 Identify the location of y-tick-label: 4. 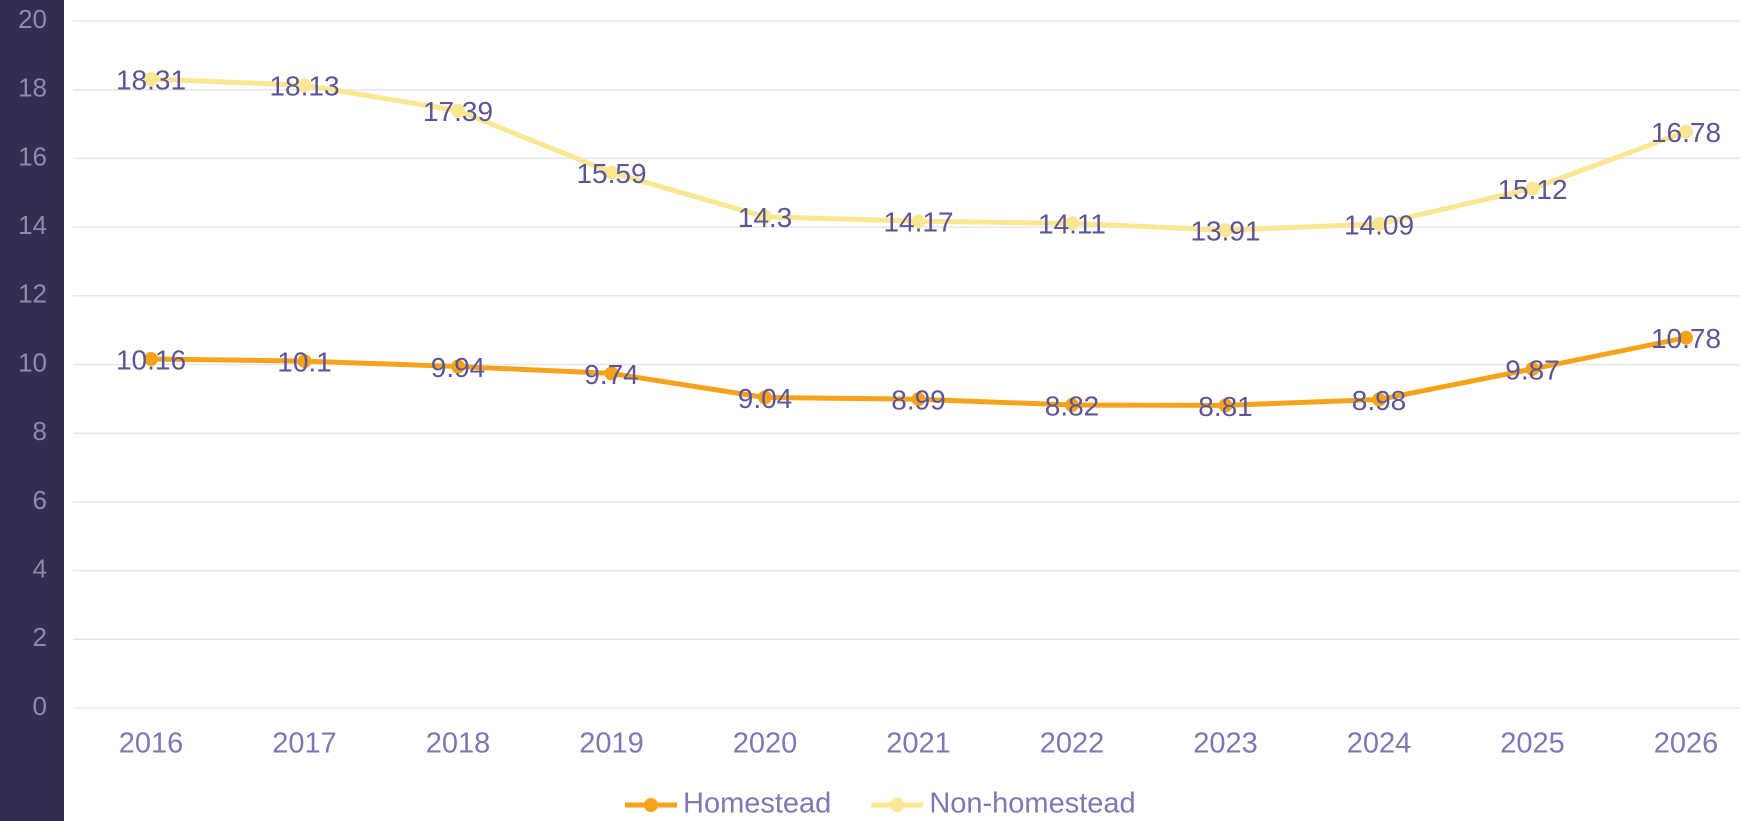
(40, 568).